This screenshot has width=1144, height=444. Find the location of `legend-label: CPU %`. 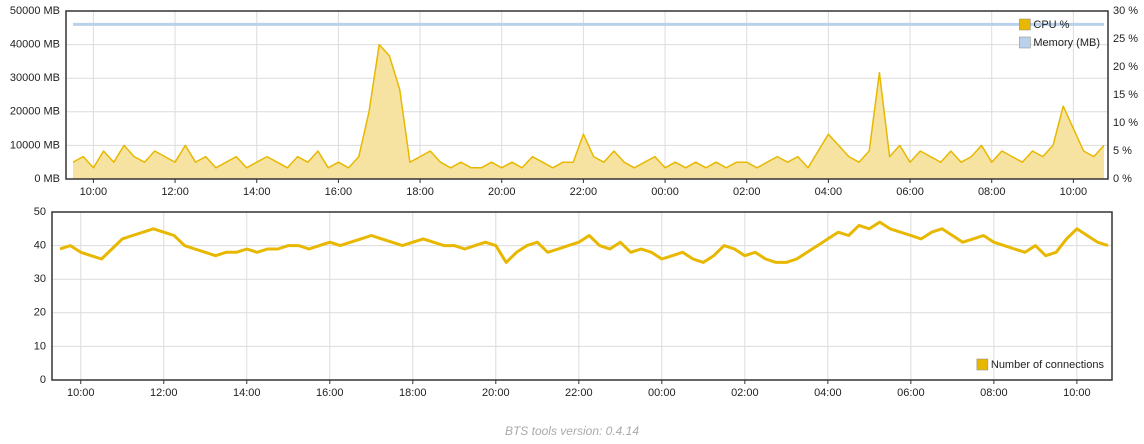

legend-label: CPU % is located at coordinates (1051, 25).